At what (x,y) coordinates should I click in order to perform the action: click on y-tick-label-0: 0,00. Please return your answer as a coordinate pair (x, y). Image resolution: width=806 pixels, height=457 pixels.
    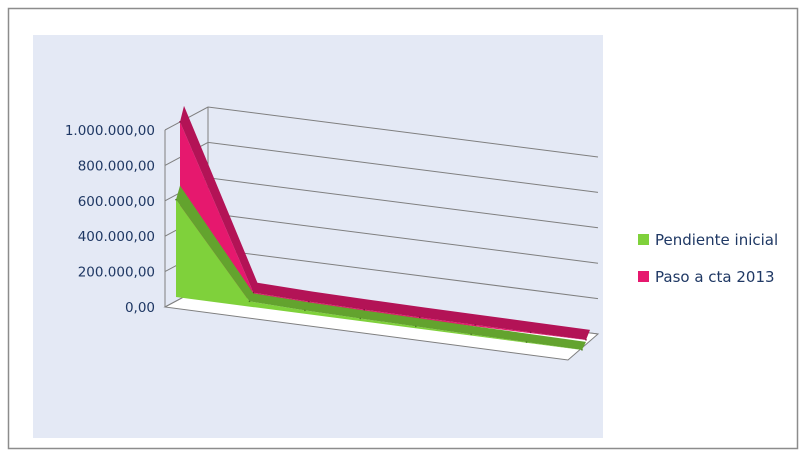
    Looking at the image, I should click on (140, 308).